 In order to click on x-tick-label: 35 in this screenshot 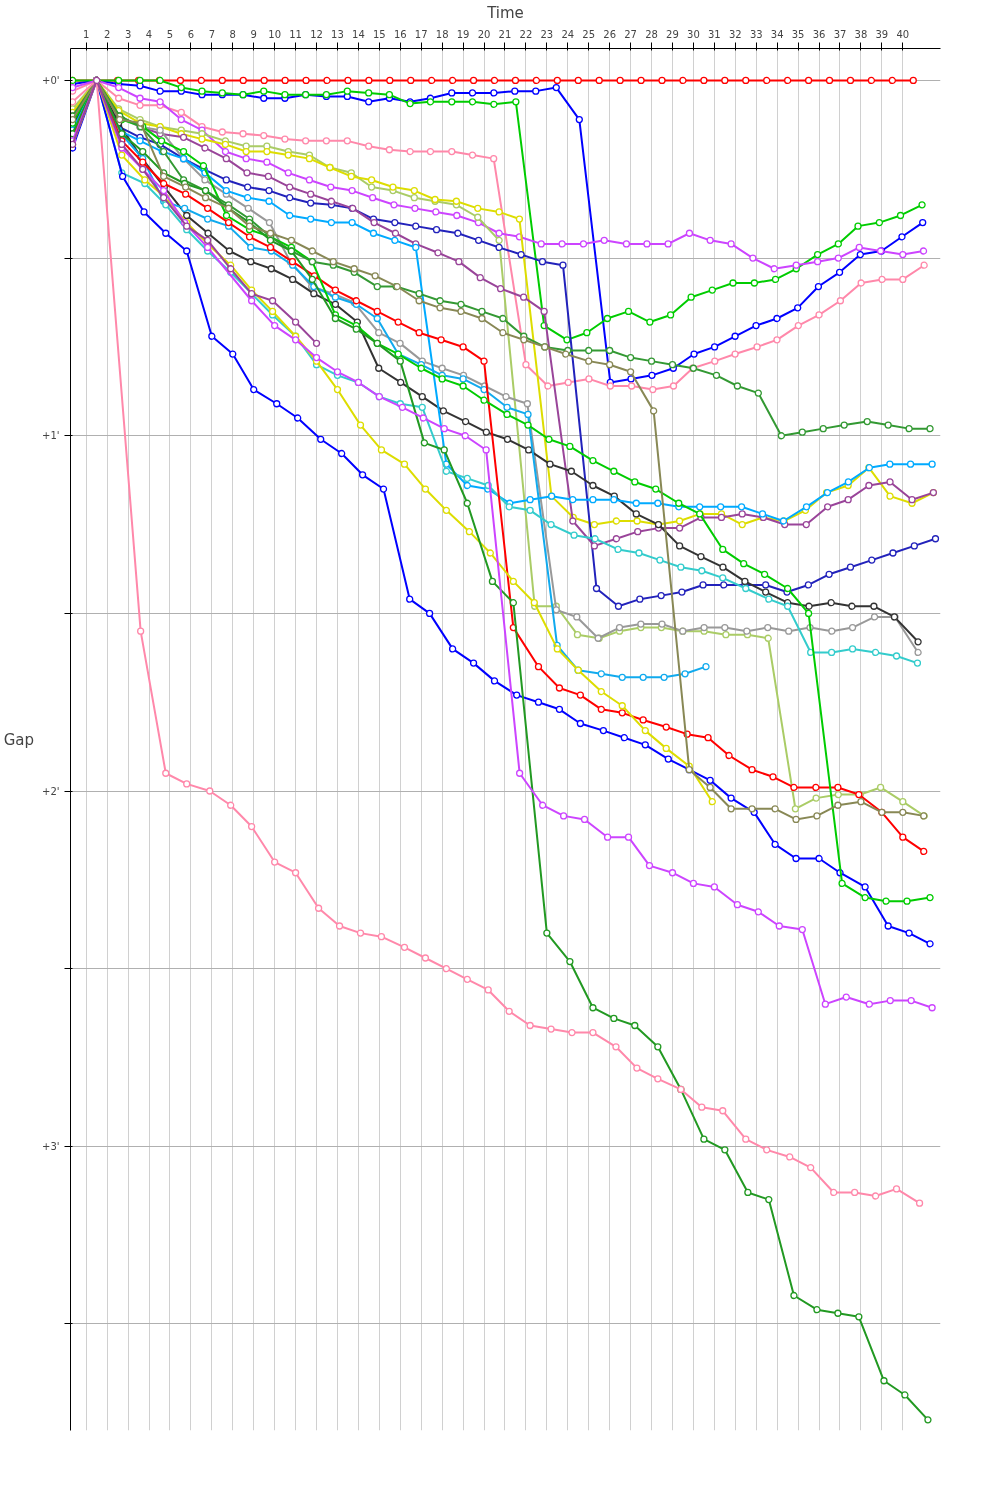, I will do `click(798, 34)`.